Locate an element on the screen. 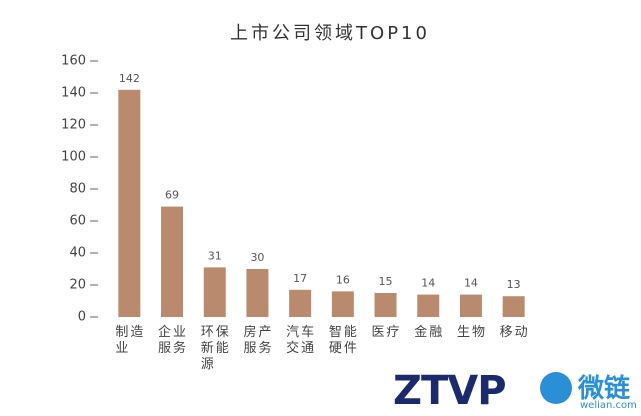 The image size is (641, 416). x-tick-label: 制造业 is located at coordinates (130, 340).